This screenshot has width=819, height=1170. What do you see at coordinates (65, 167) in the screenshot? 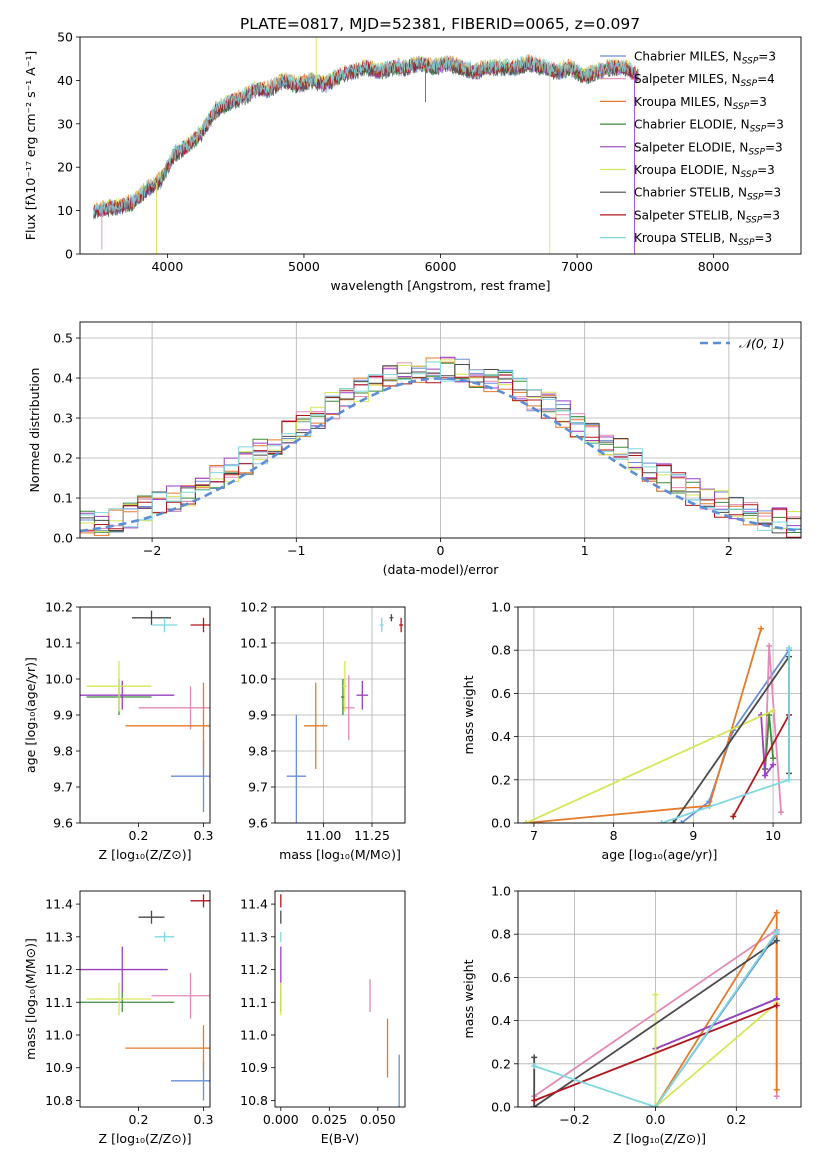
I see `y-tick-label: 20` at bounding box center [65, 167].